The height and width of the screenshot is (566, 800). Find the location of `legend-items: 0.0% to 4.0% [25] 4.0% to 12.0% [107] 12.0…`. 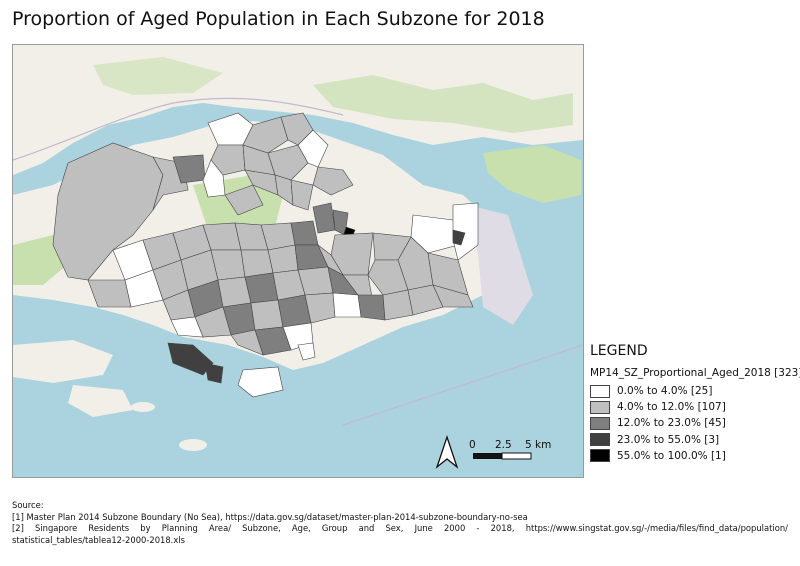

legend-items: 0.0% to 4.0% [25] 4.0% to 12.0% [107] 12.0… is located at coordinates (692, 423).